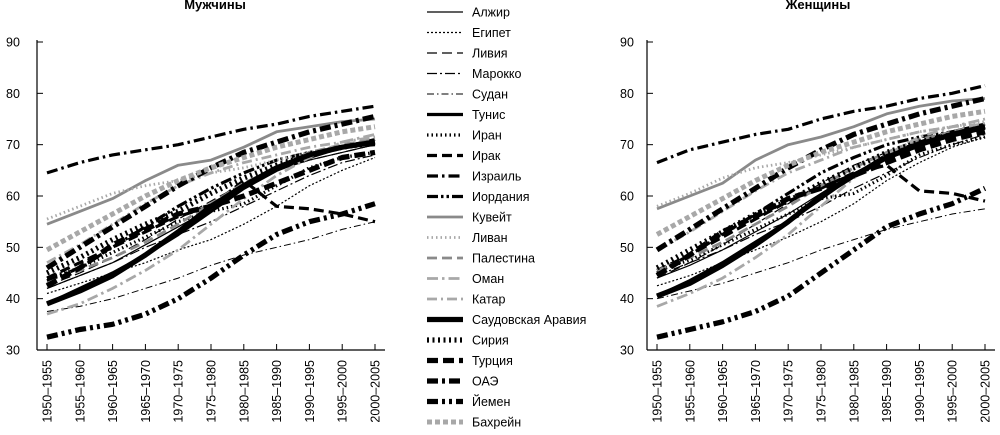  What do you see at coordinates (490, 54) in the screenshot?
I see `legend-label: Ливия` at bounding box center [490, 54].